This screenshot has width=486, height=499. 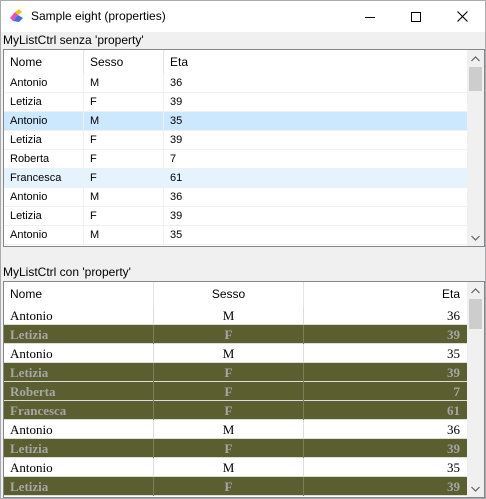 I want to click on list1-scroll-thumb, so click(x=475, y=79).